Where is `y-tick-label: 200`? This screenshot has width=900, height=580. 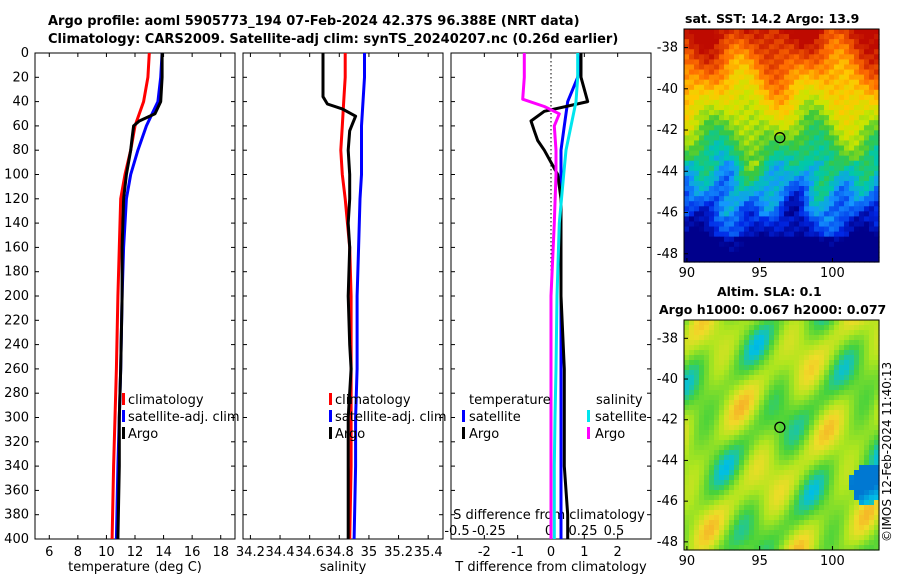
y-tick-label: 200 is located at coordinates (16, 296).